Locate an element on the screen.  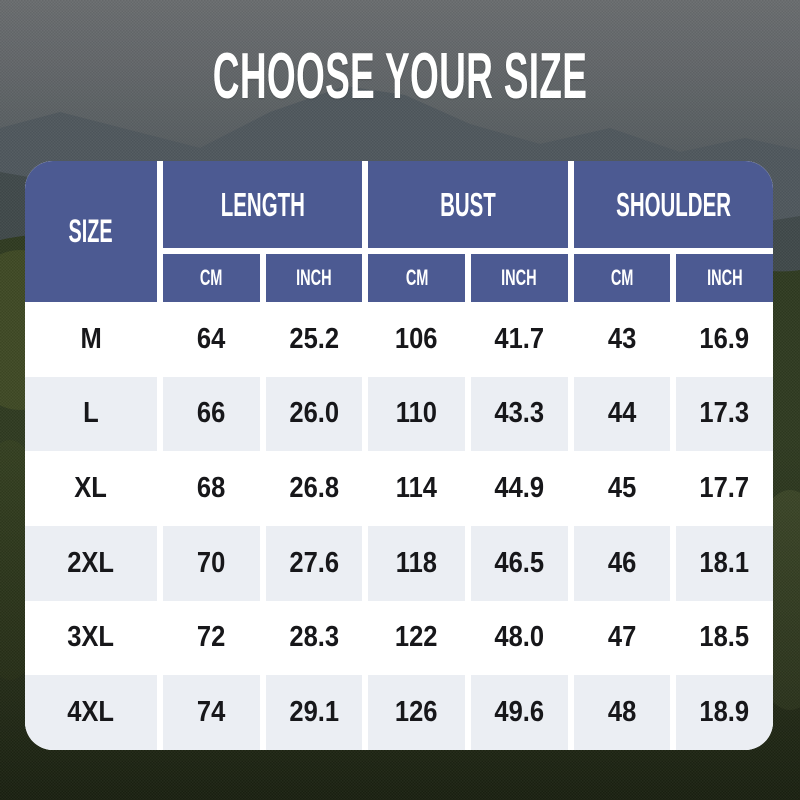
measurement-value: 18.5 is located at coordinates (724, 637).